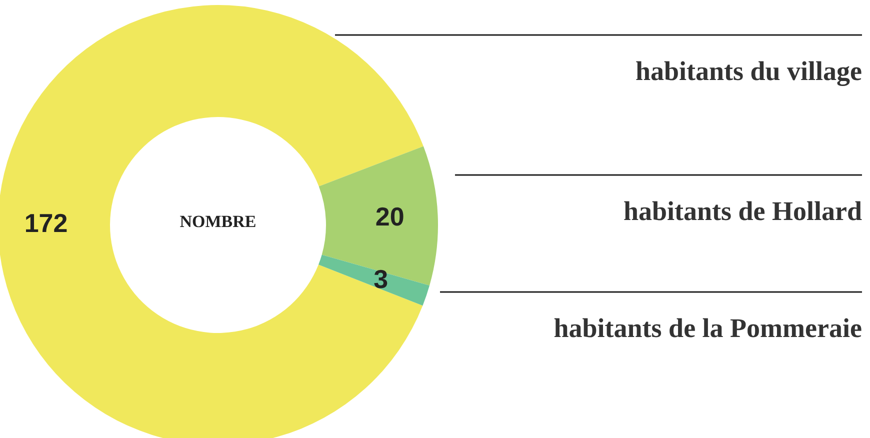  Describe the element at coordinates (708, 328) in the screenshot. I see `slice-label: habitants de la Pommeraie` at that location.